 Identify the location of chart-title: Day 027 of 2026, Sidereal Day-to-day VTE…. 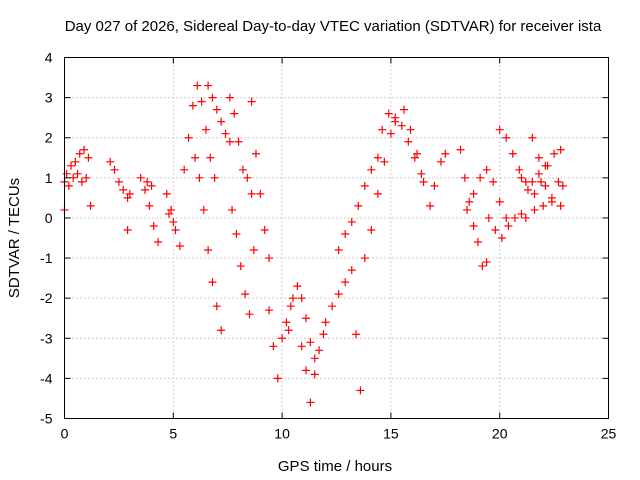
(333, 26).